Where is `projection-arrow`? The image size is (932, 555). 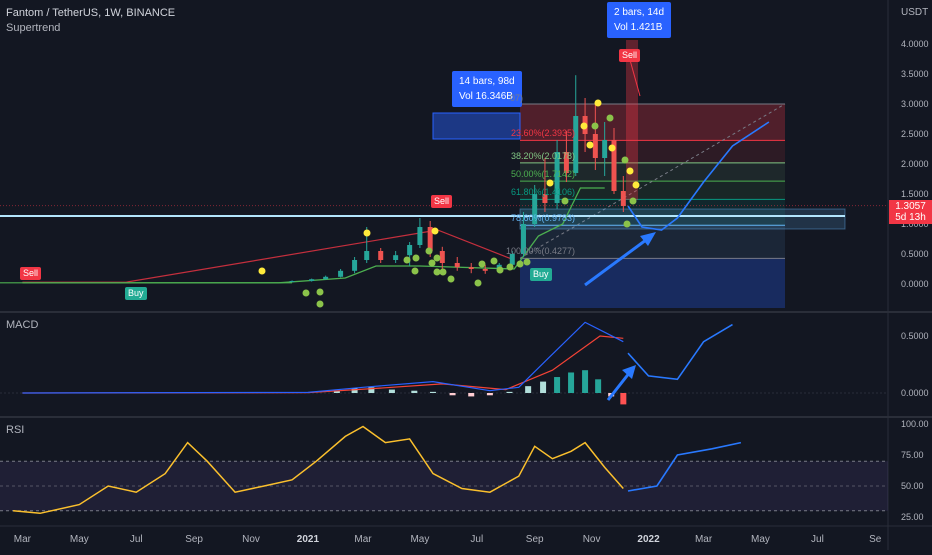
projection-arrow is located at coordinates (617, 261).